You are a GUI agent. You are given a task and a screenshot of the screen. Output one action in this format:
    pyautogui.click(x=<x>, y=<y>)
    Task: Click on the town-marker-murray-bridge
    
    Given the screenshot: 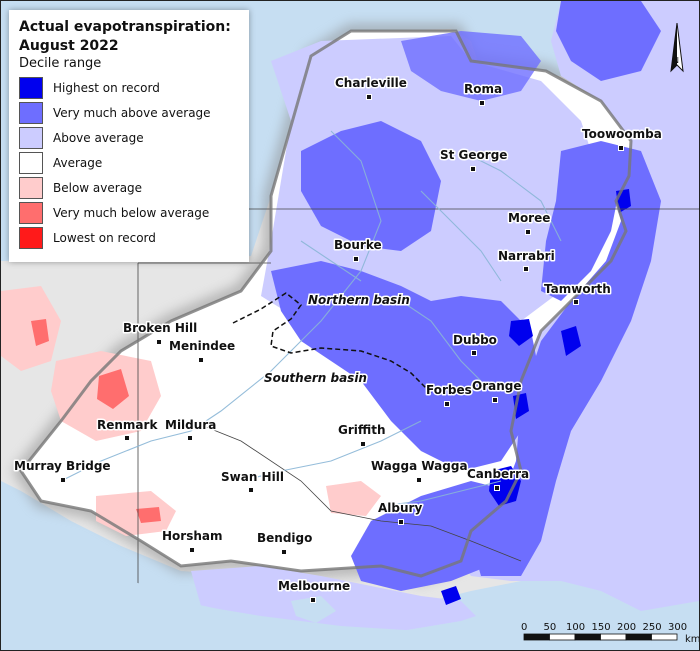 What is the action you would take?
    pyautogui.click(x=63, y=480)
    